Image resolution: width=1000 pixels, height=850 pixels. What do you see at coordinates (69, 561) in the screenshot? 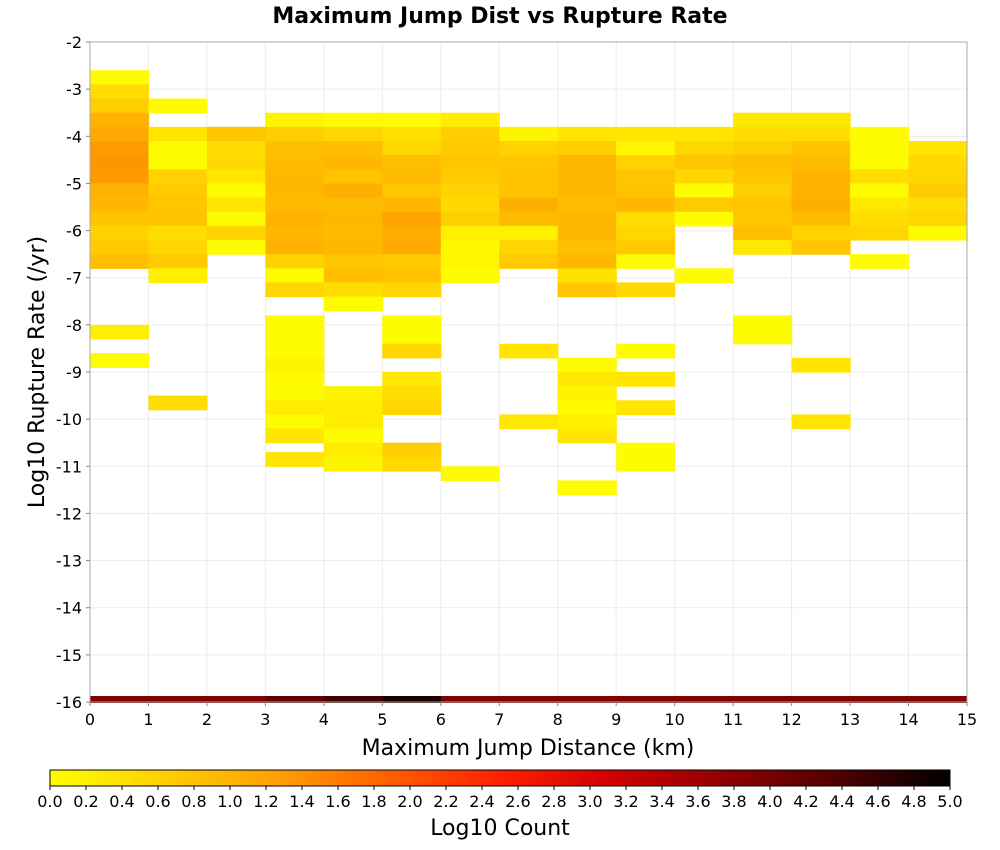
I see `y-tick-label: -13` at bounding box center [69, 561].